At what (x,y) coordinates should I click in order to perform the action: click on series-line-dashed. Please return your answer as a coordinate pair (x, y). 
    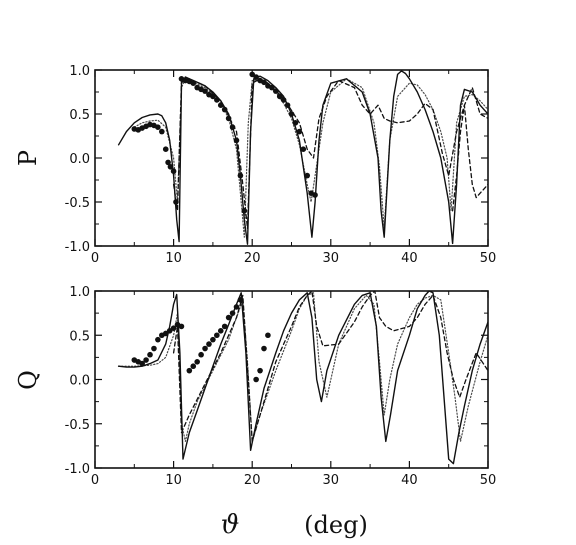
    Looking at the image, I should click on (469, 158).